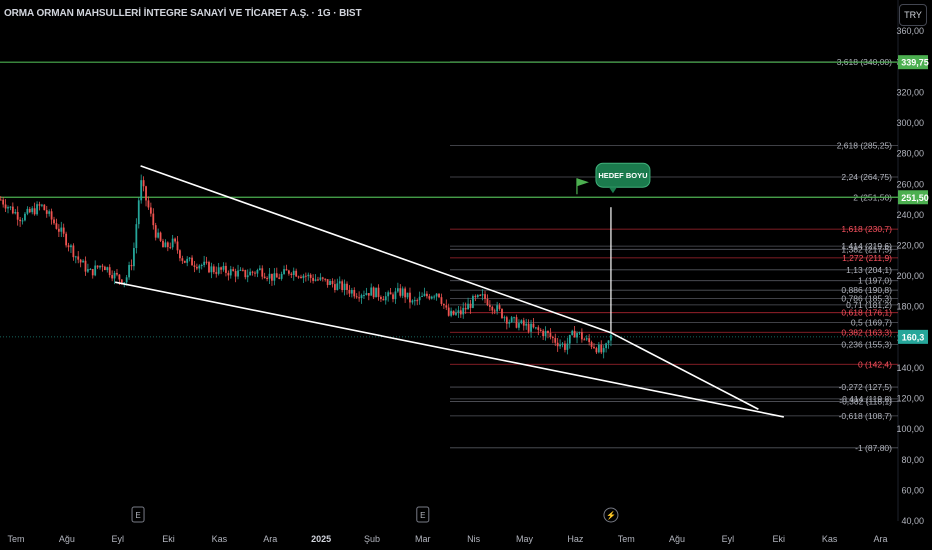  What do you see at coordinates (866, 246) in the screenshot?
I see `fib-level-label: 1,414 (219,6)` at bounding box center [866, 246].